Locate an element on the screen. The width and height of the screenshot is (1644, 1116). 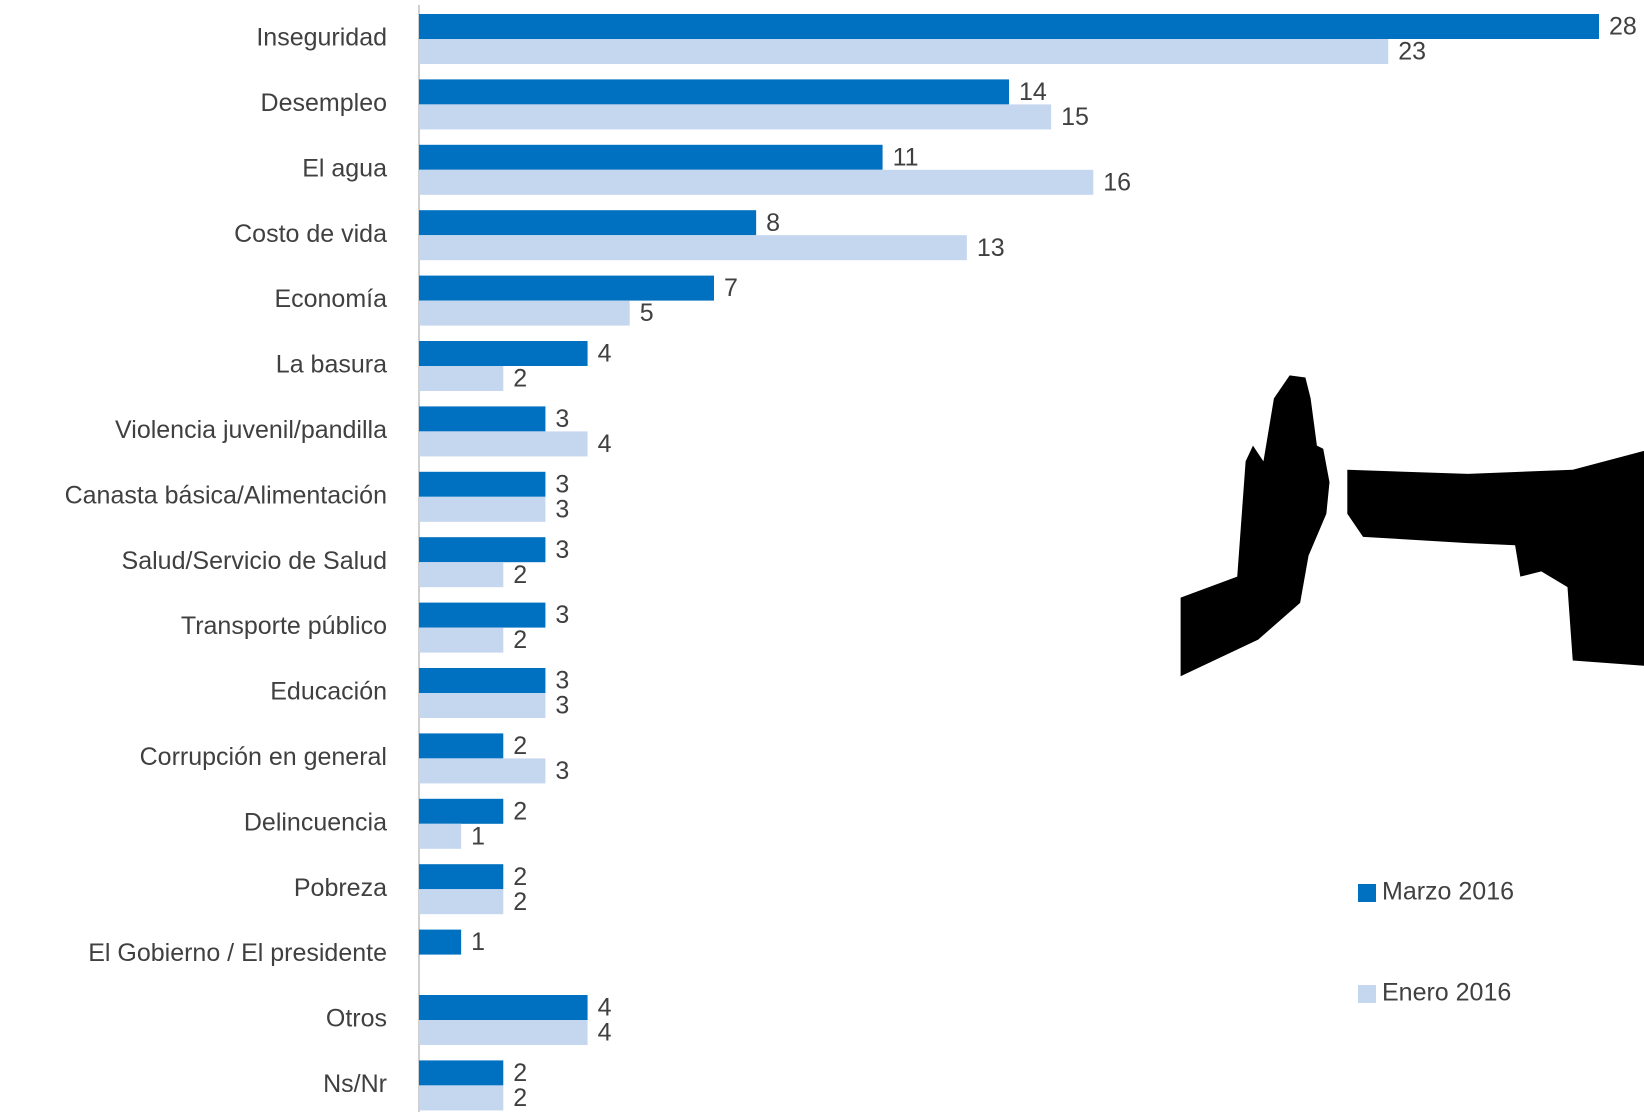
y-tick-label: La basura is located at coordinates (331, 365).